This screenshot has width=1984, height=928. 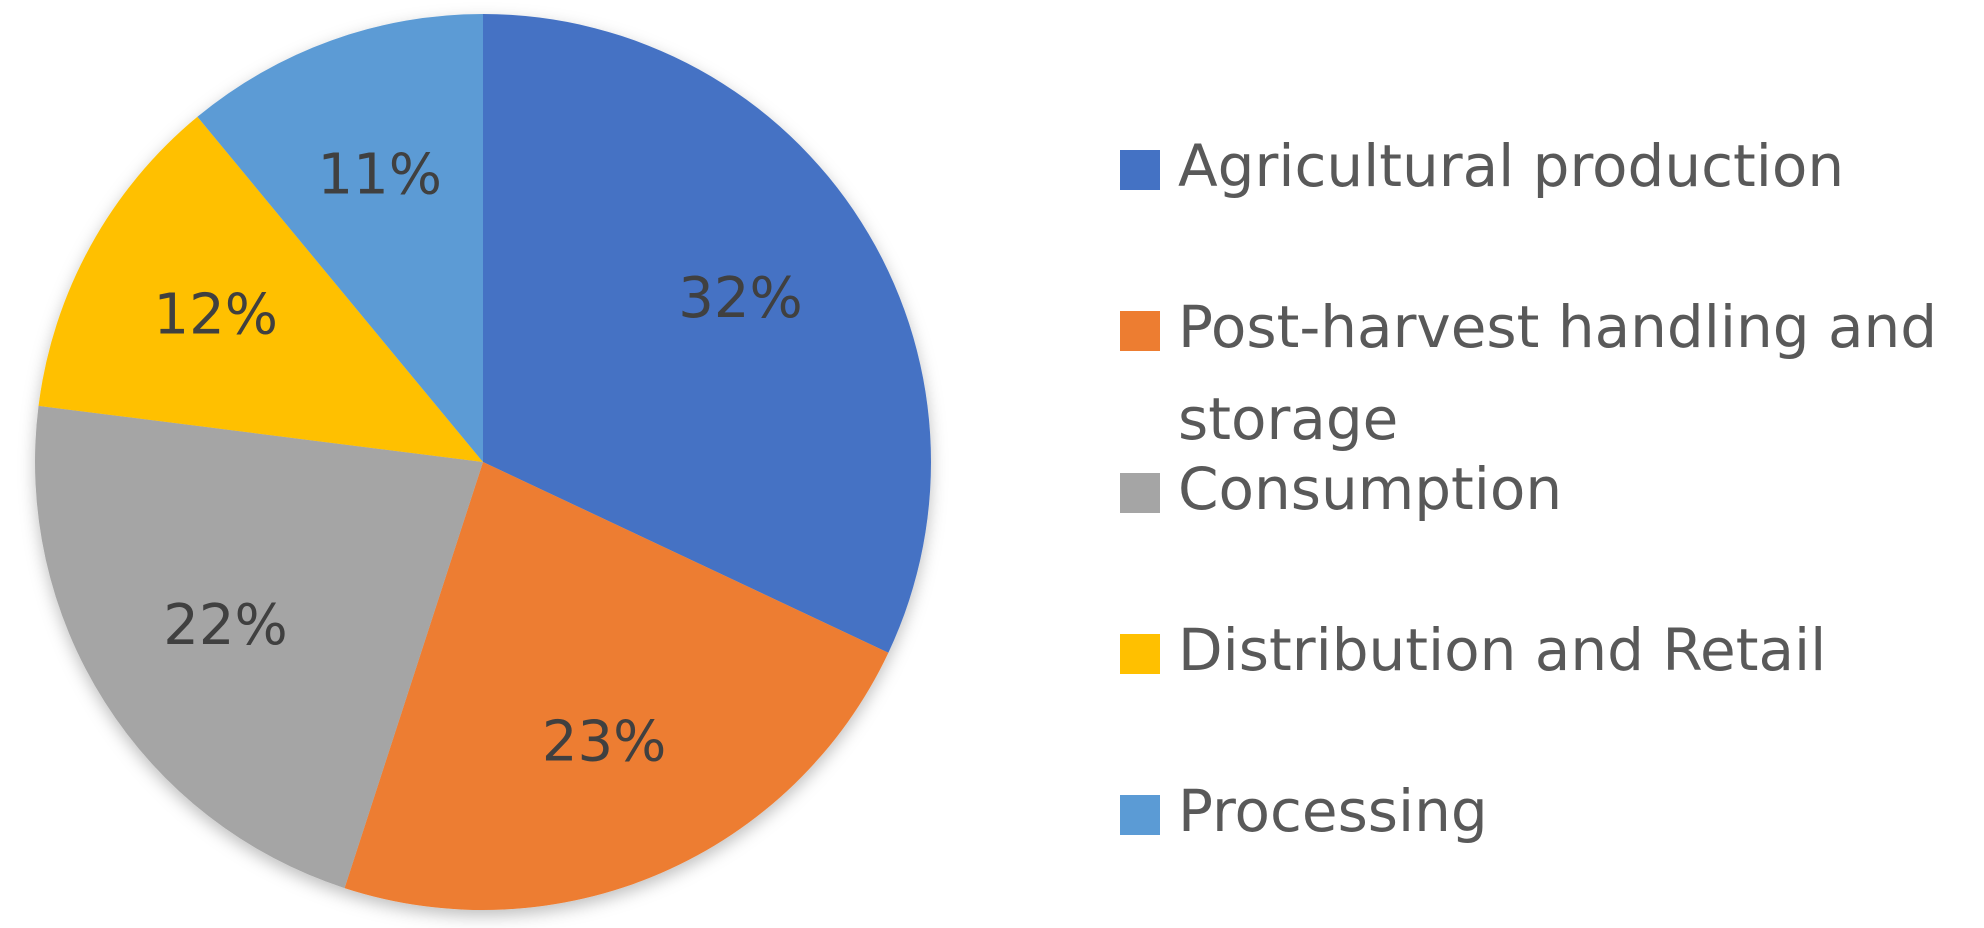 I want to click on legend-label-consumption: Consumption, so click(x=1370, y=489).